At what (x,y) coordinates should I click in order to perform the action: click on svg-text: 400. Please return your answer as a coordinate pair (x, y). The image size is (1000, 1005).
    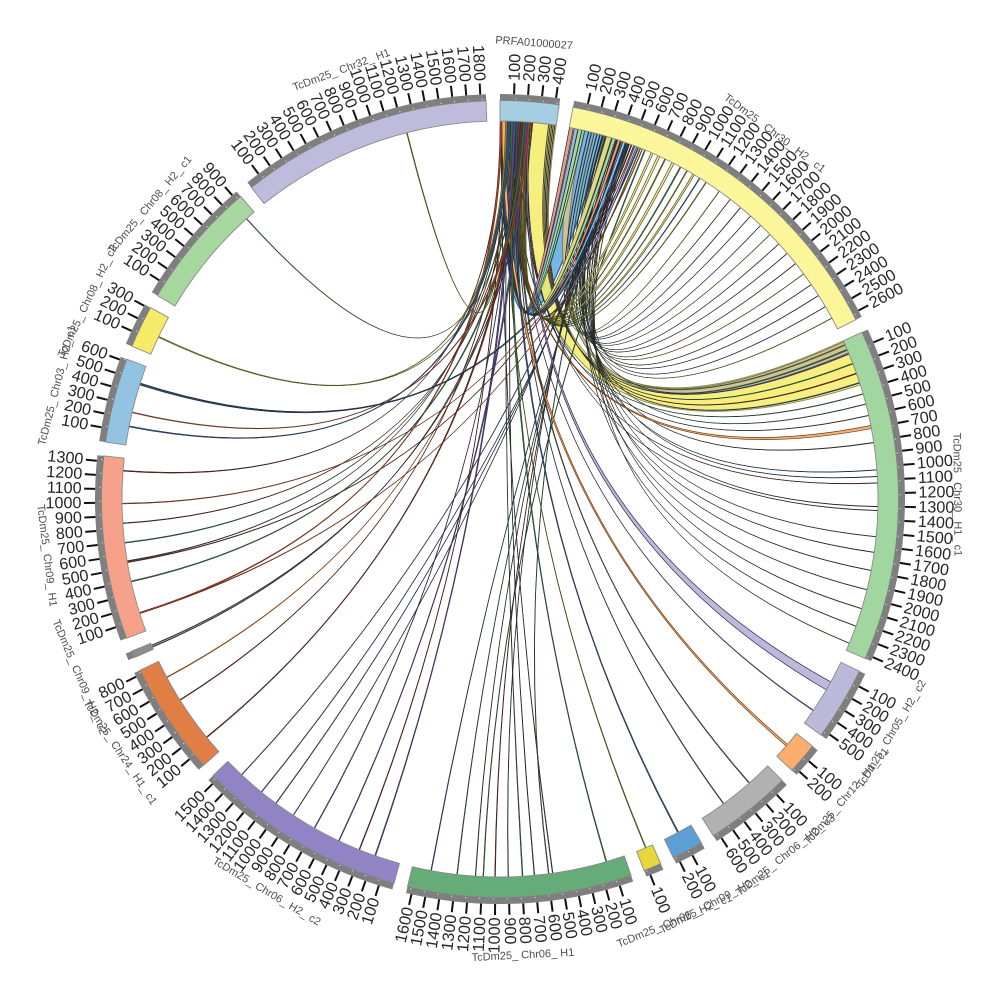
    Looking at the image, I should click on (560, 71).